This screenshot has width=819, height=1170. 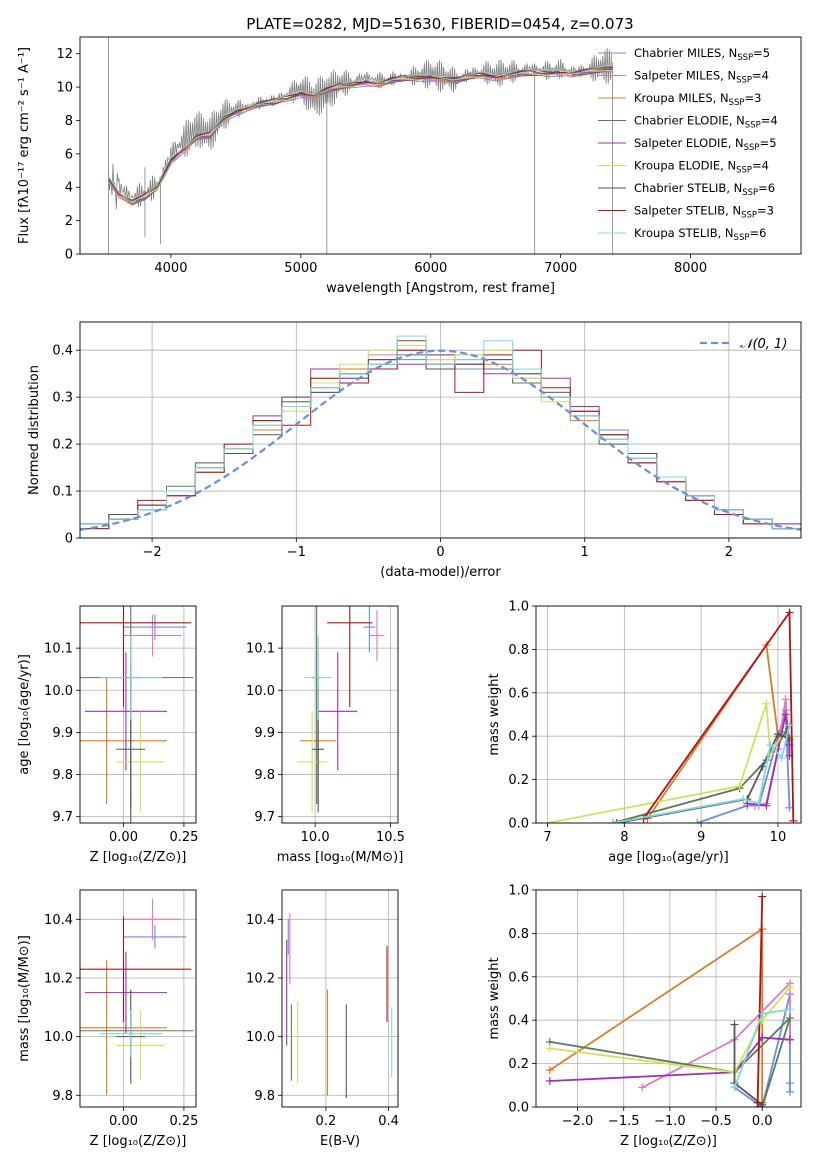 What do you see at coordinates (743, 344) in the screenshot?
I see `residual-legend: 𝒩(0, 1)` at bounding box center [743, 344].